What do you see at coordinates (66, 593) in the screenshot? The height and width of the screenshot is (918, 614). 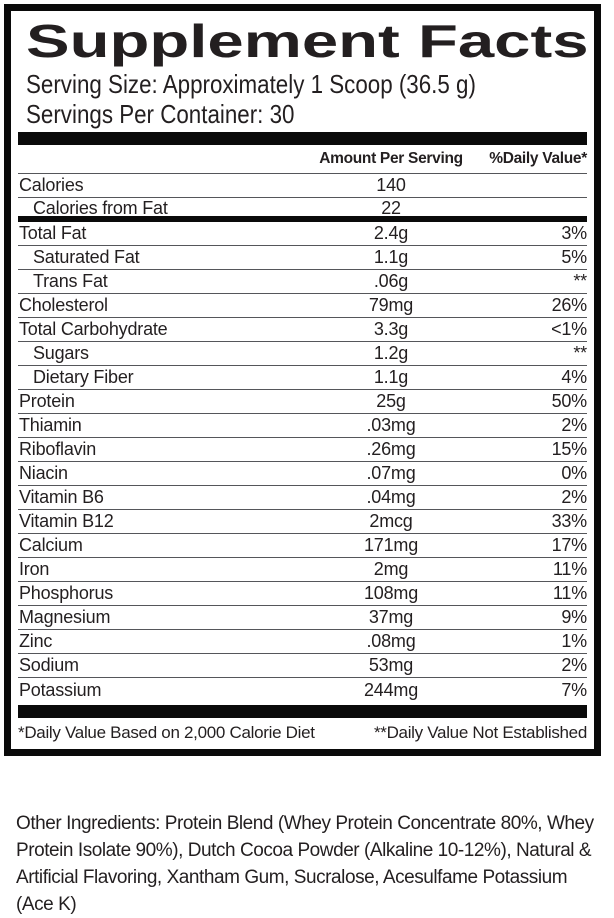 I see `row-label: Phosphorus` at bounding box center [66, 593].